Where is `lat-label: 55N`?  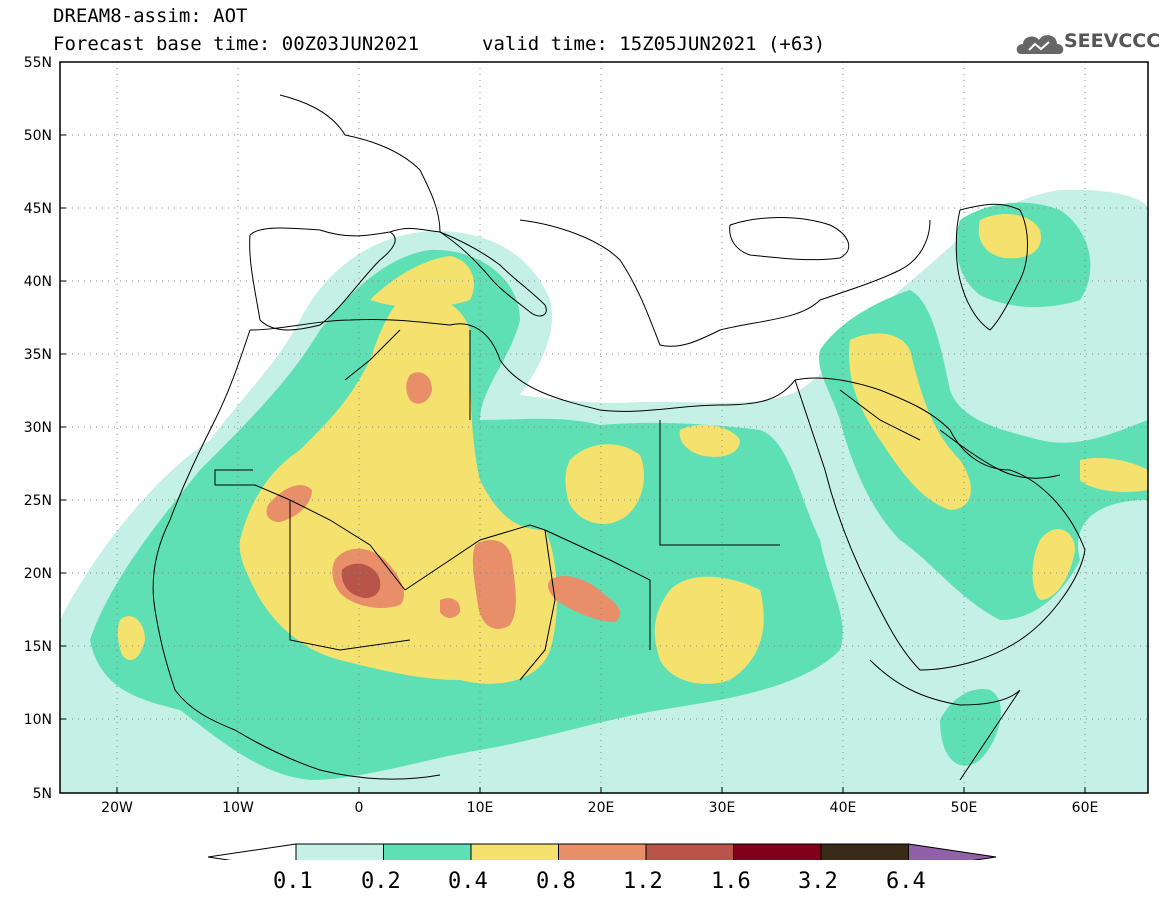
lat-label: 55N is located at coordinates (38, 63).